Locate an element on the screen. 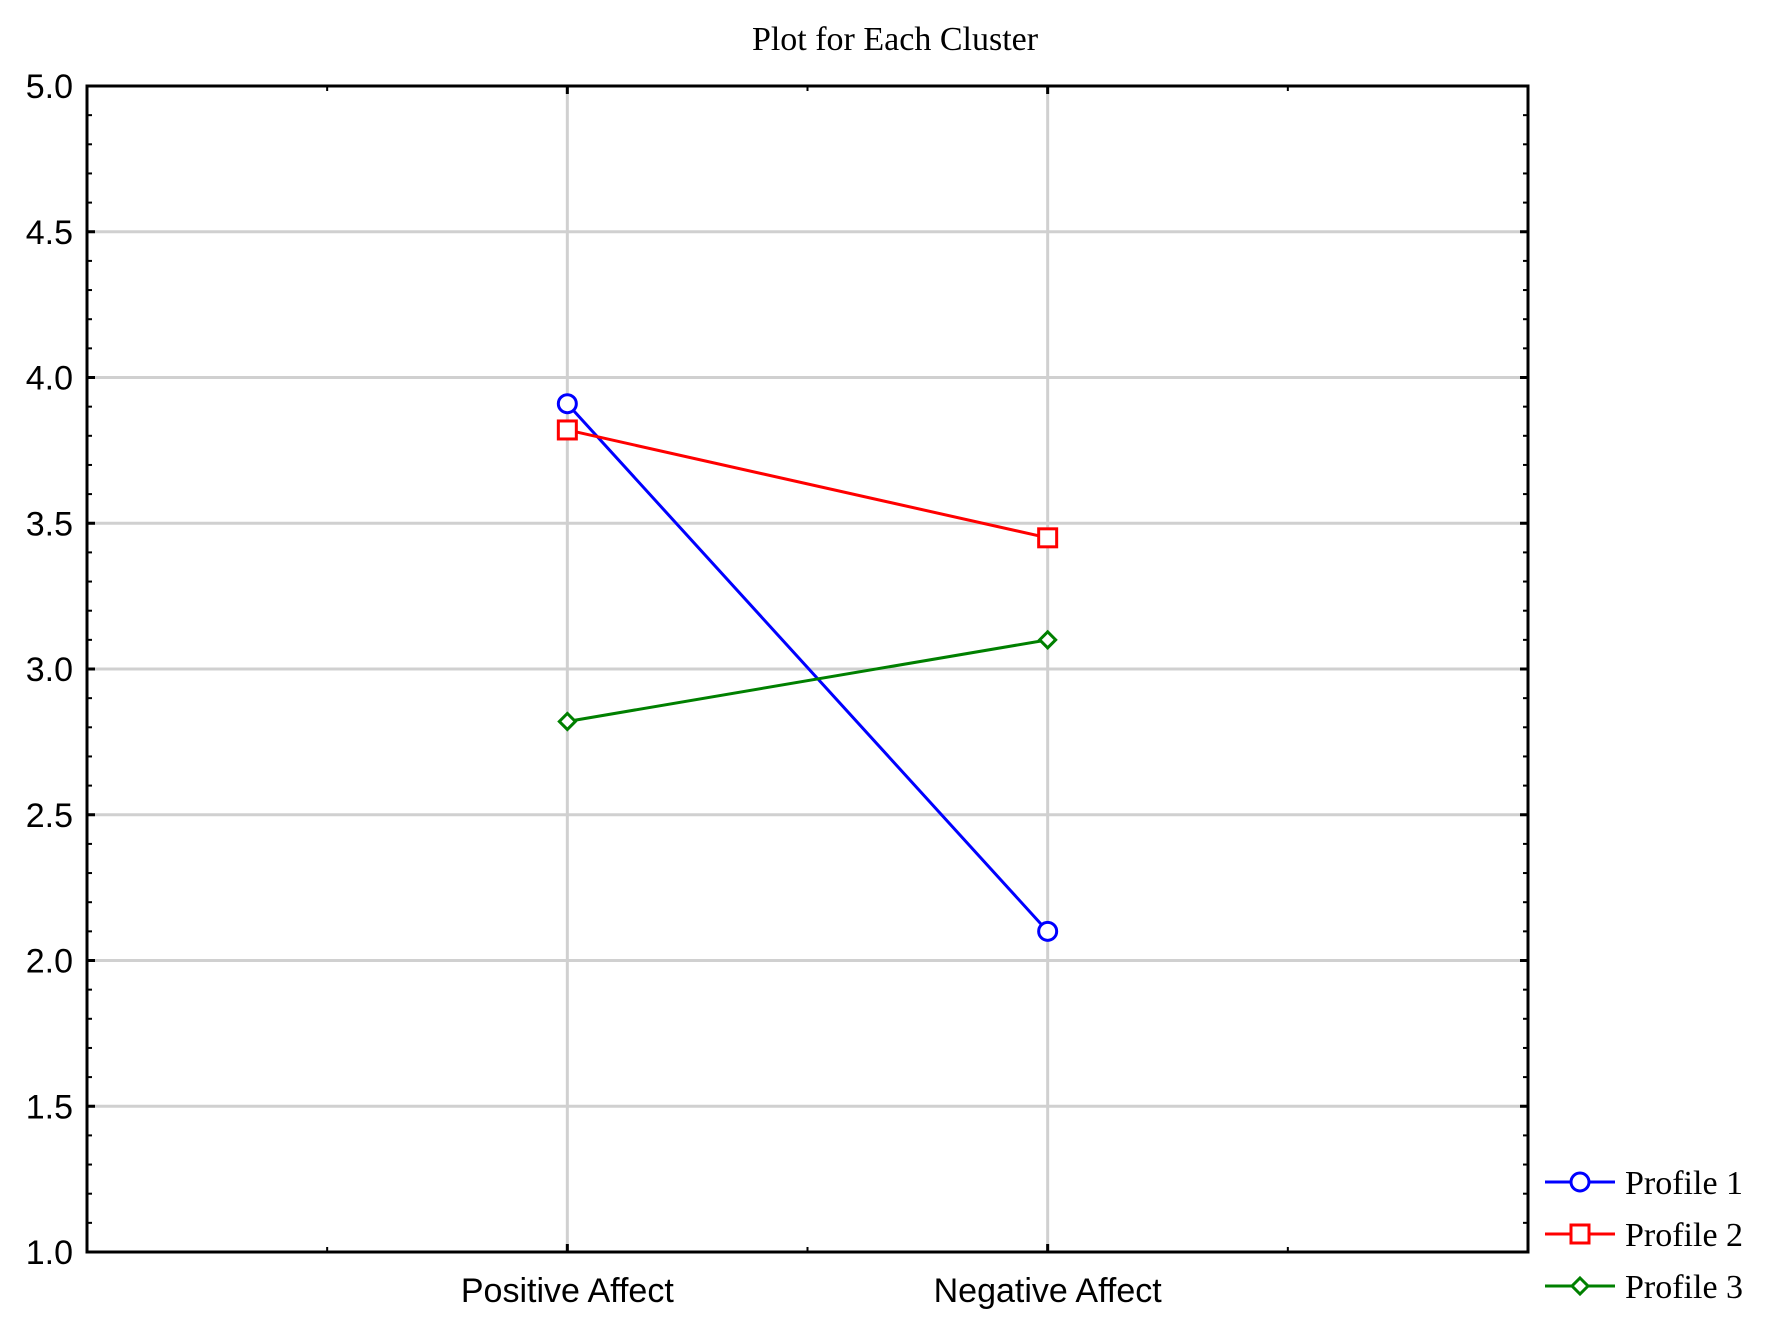 This screenshot has width=1784, height=1318. x-tick-label: Negative Affect is located at coordinates (1048, 1291).